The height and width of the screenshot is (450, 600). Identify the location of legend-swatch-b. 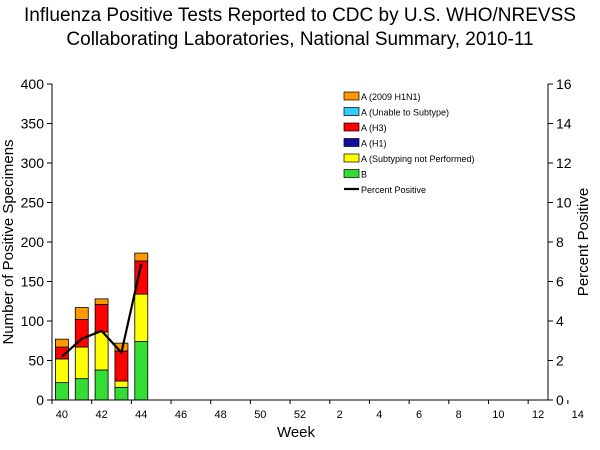
(351, 173).